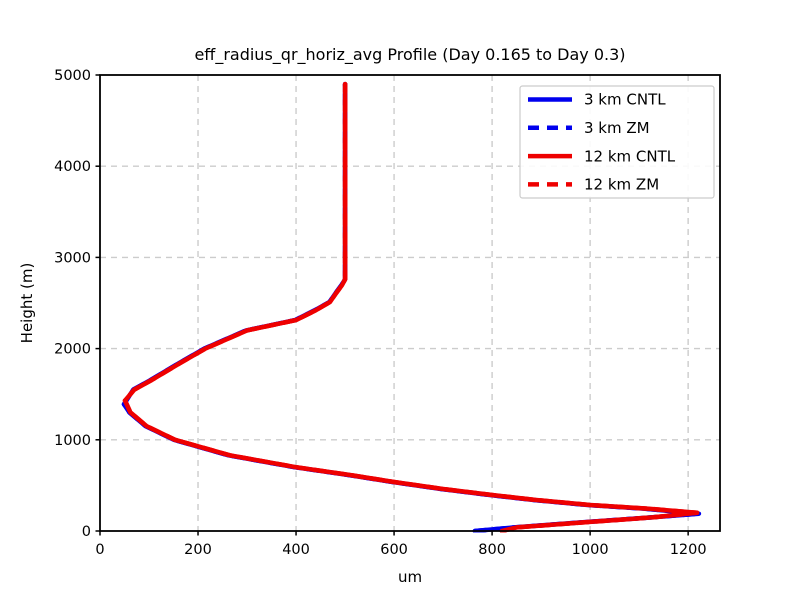 Image resolution: width=800 pixels, height=600 pixels. Describe the element at coordinates (99, 550) in the screenshot. I see `x-tick-label: 0` at that location.